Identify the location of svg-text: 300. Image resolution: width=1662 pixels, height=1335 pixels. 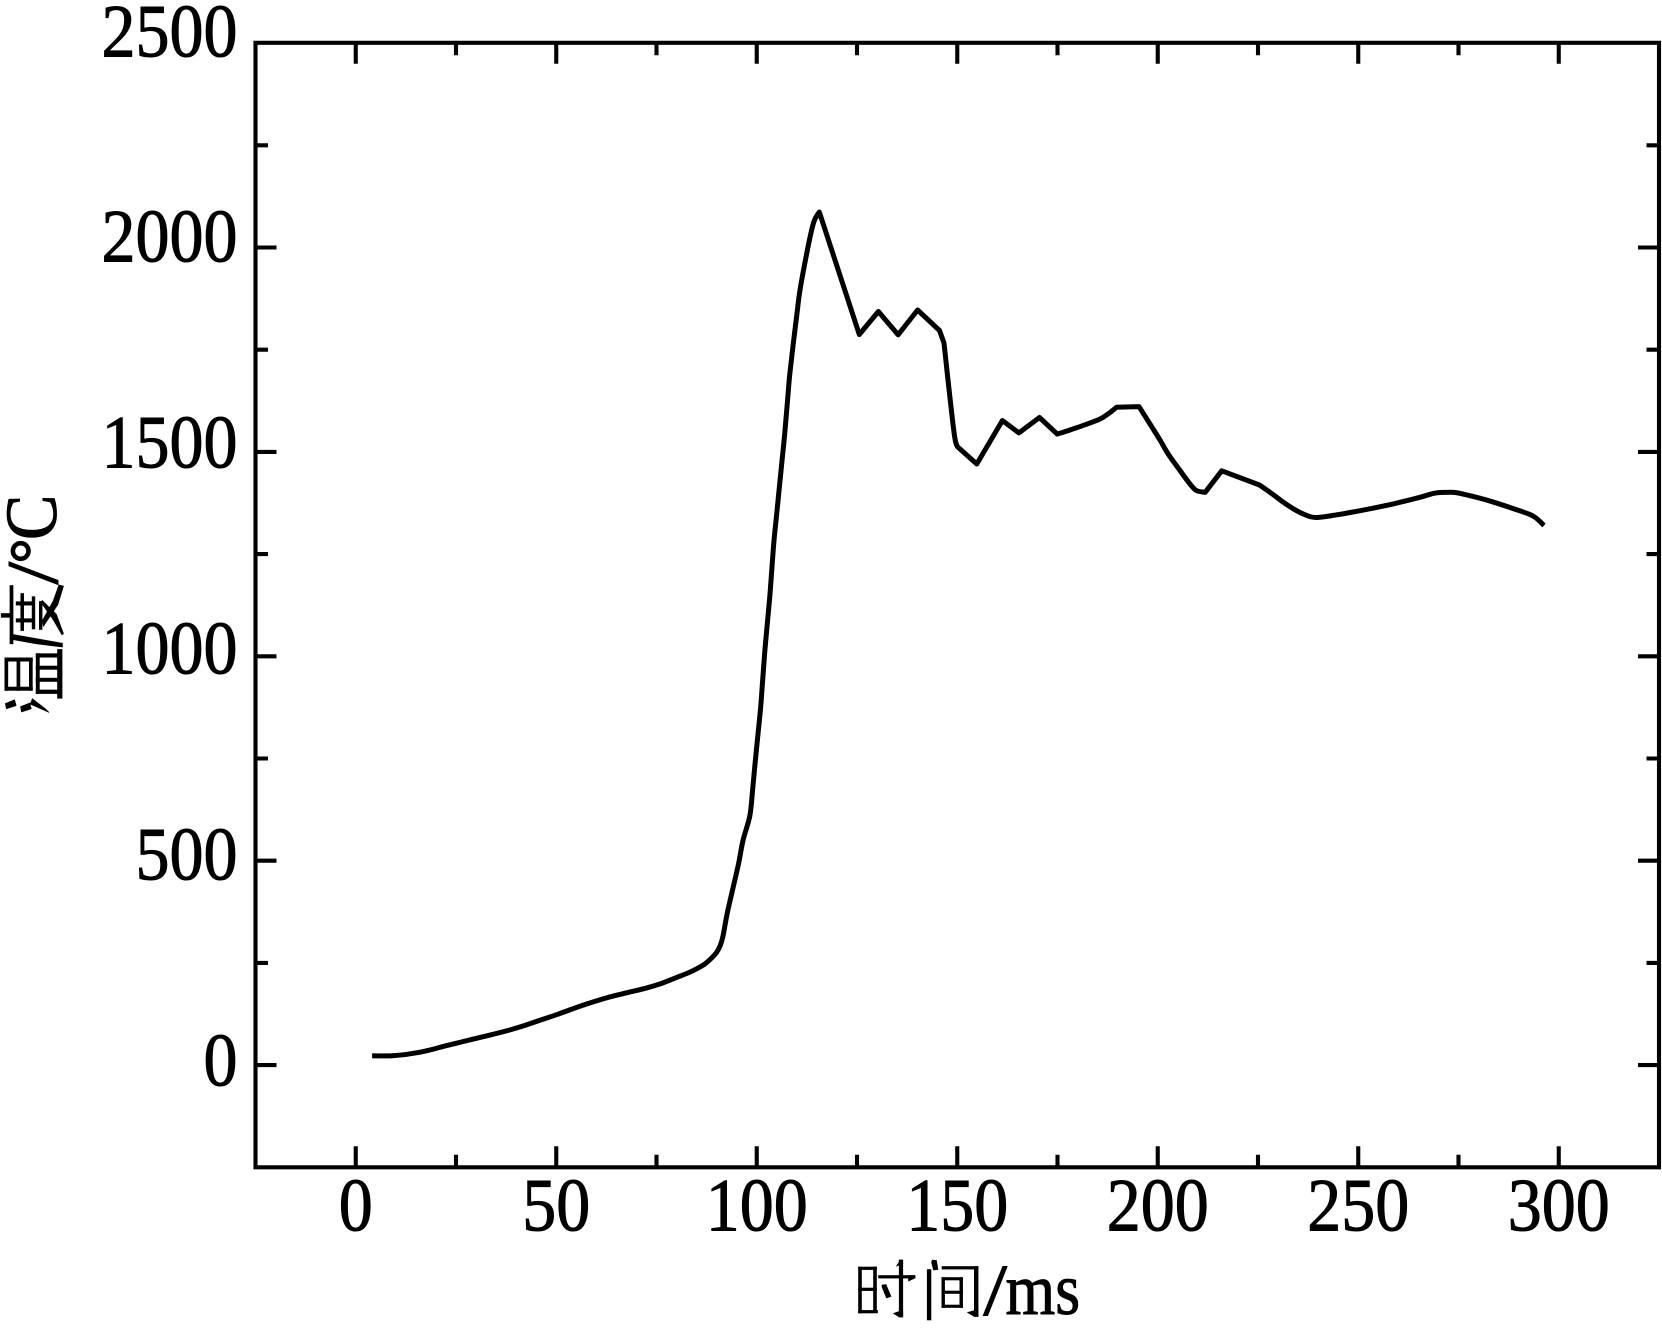
(1559, 1206).